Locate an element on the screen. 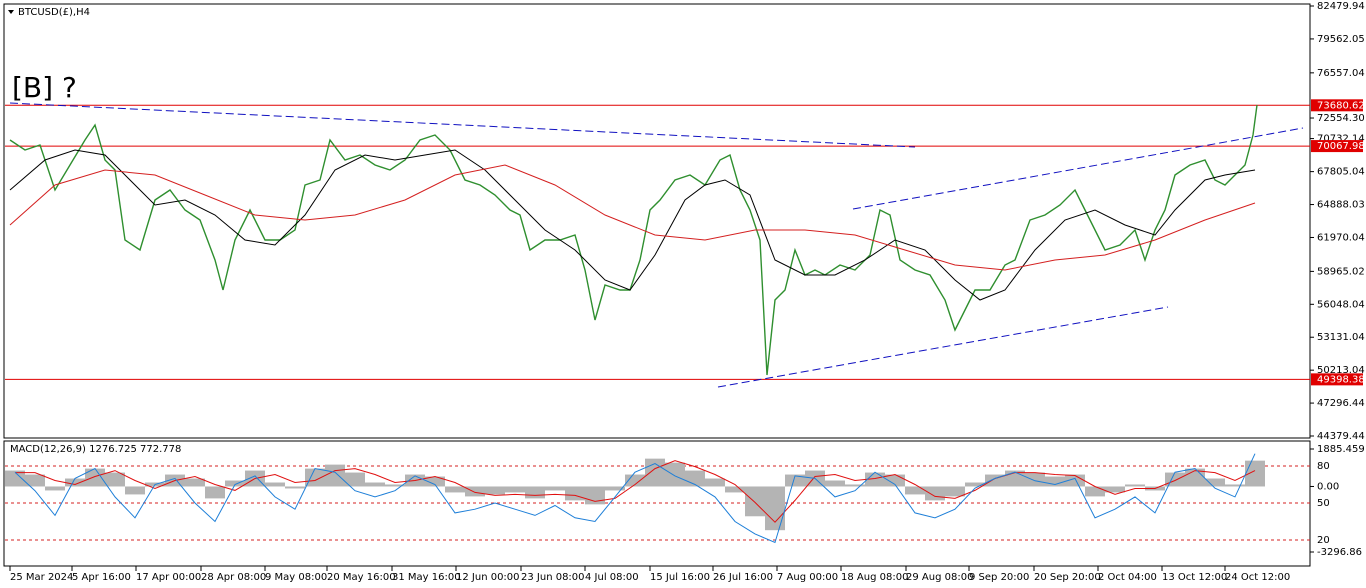 The height and width of the screenshot is (588, 1366). y-tick-label: 50213.04 is located at coordinates (1341, 370).